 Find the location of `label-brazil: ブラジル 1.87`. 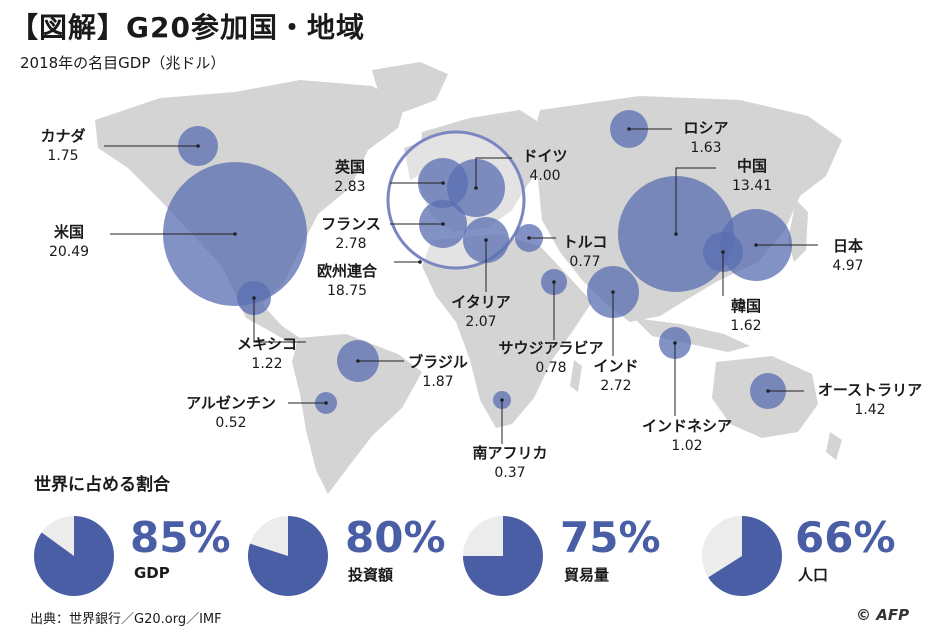

label-brazil: ブラジル 1.87 is located at coordinates (438, 371).